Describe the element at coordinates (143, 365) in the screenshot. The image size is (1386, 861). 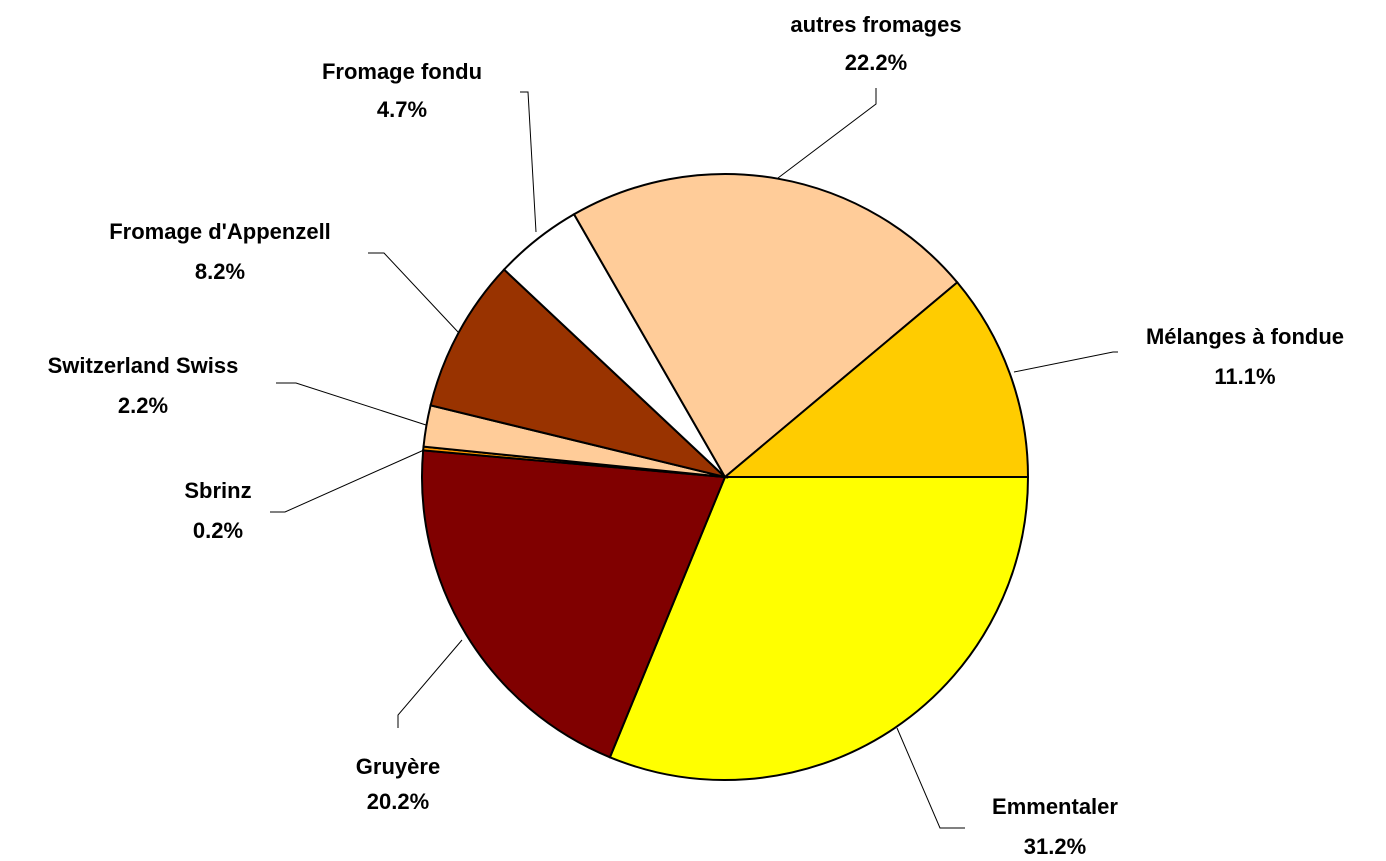
I see `slice-label: Switzerland Swiss` at that location.